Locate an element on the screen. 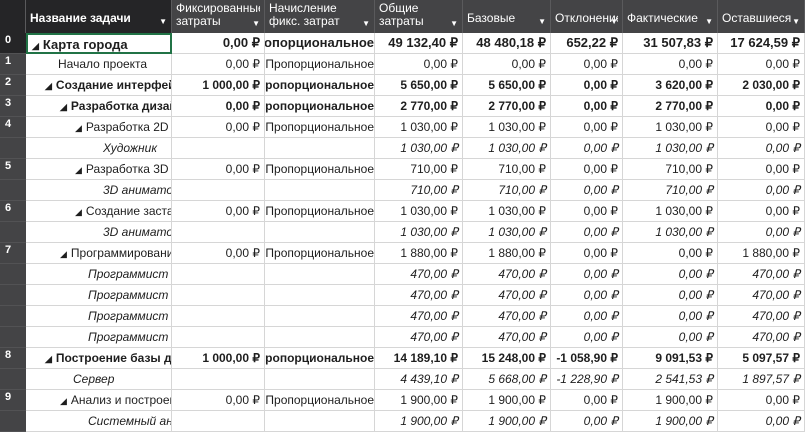 This screenshot has width=805, height=435. actual-cell: 9 091,53 ₽ is located at coordinates (670, 358).